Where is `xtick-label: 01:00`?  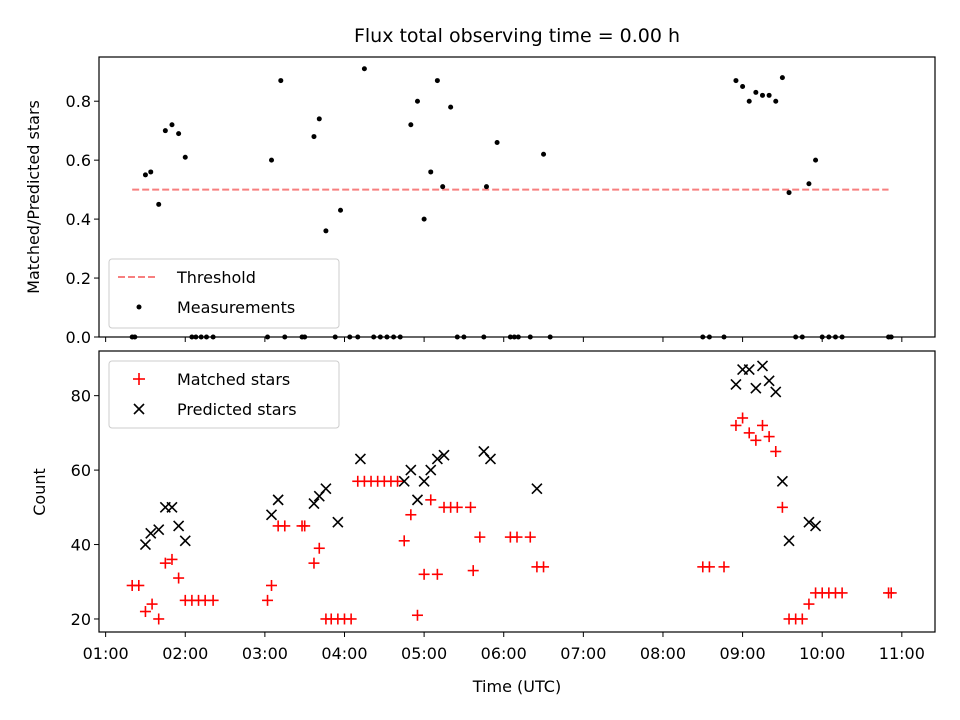
xtick-label: 01:00 is located at coordinates (106, 653).